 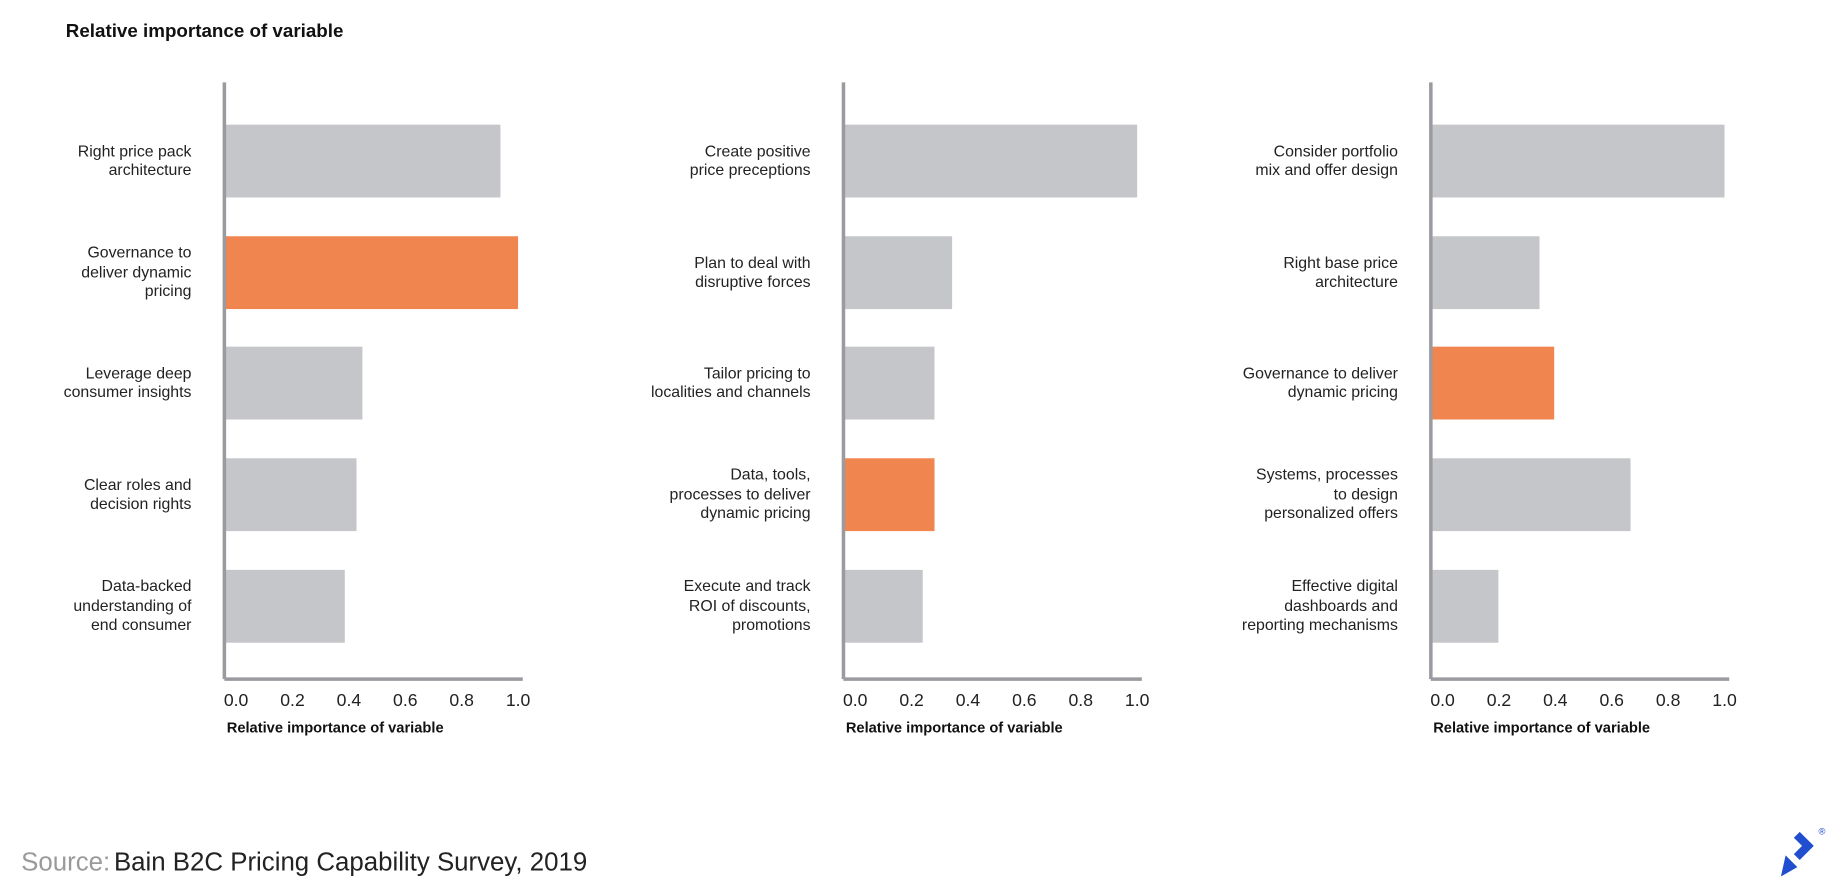 I want to click on category-text: Right base price architecture, so click(x=1340, y=272).